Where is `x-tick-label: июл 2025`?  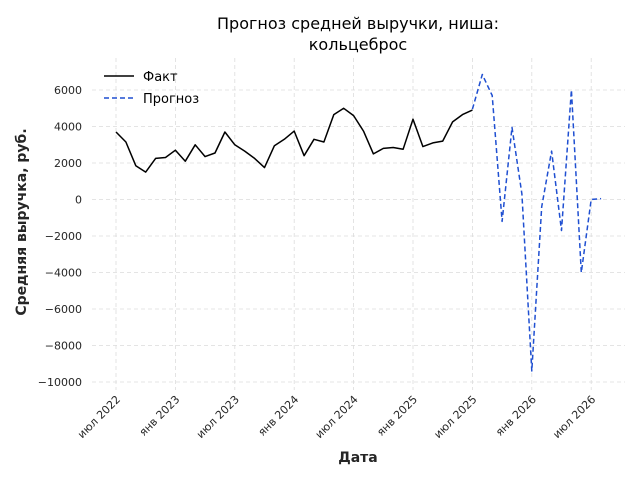
x-tick-label: июл 2025 is located at coordinates (455, 417).